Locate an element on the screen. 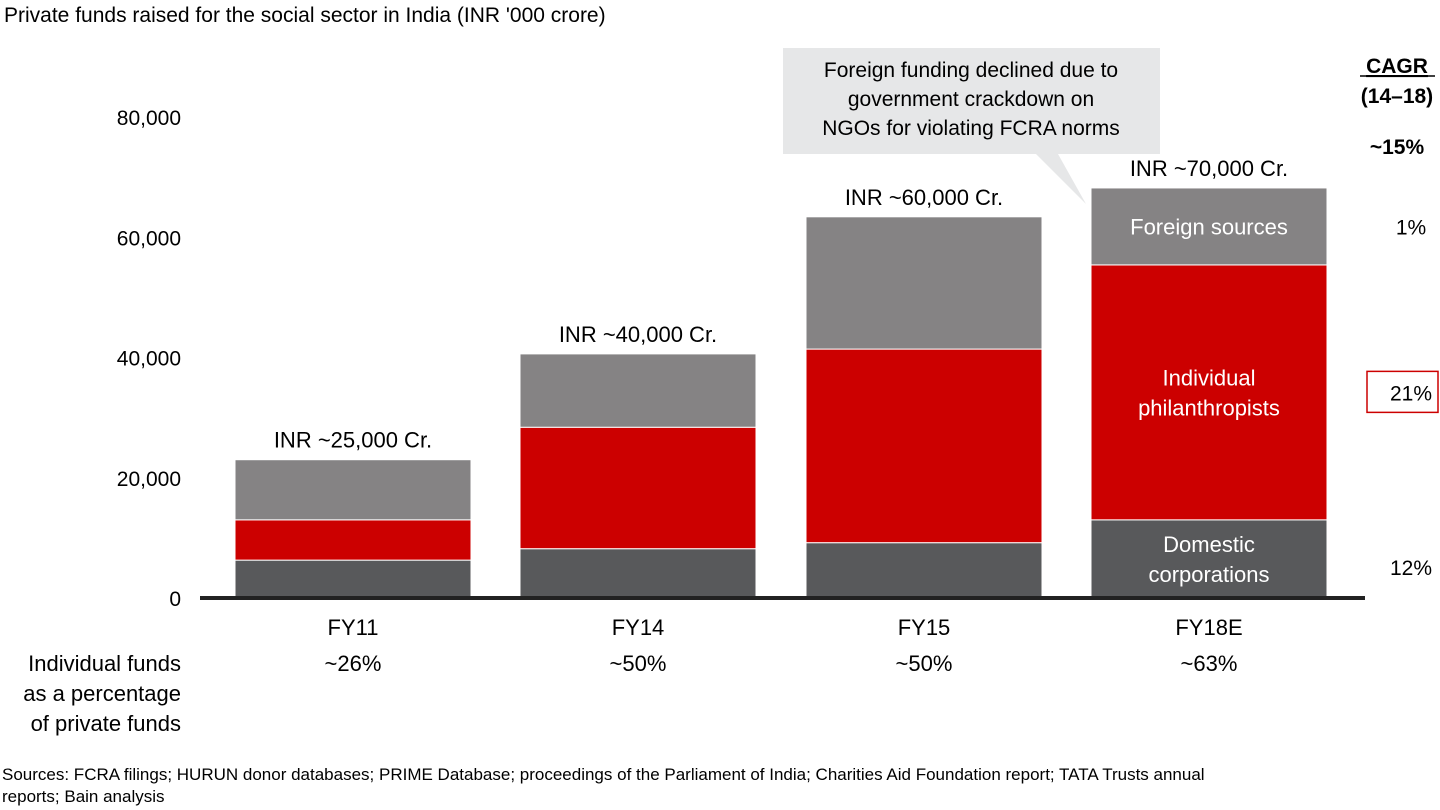 The height and width of the screenshot is (810, 1440). x-tick-label: FY14 is located at coordinates (638, 627).